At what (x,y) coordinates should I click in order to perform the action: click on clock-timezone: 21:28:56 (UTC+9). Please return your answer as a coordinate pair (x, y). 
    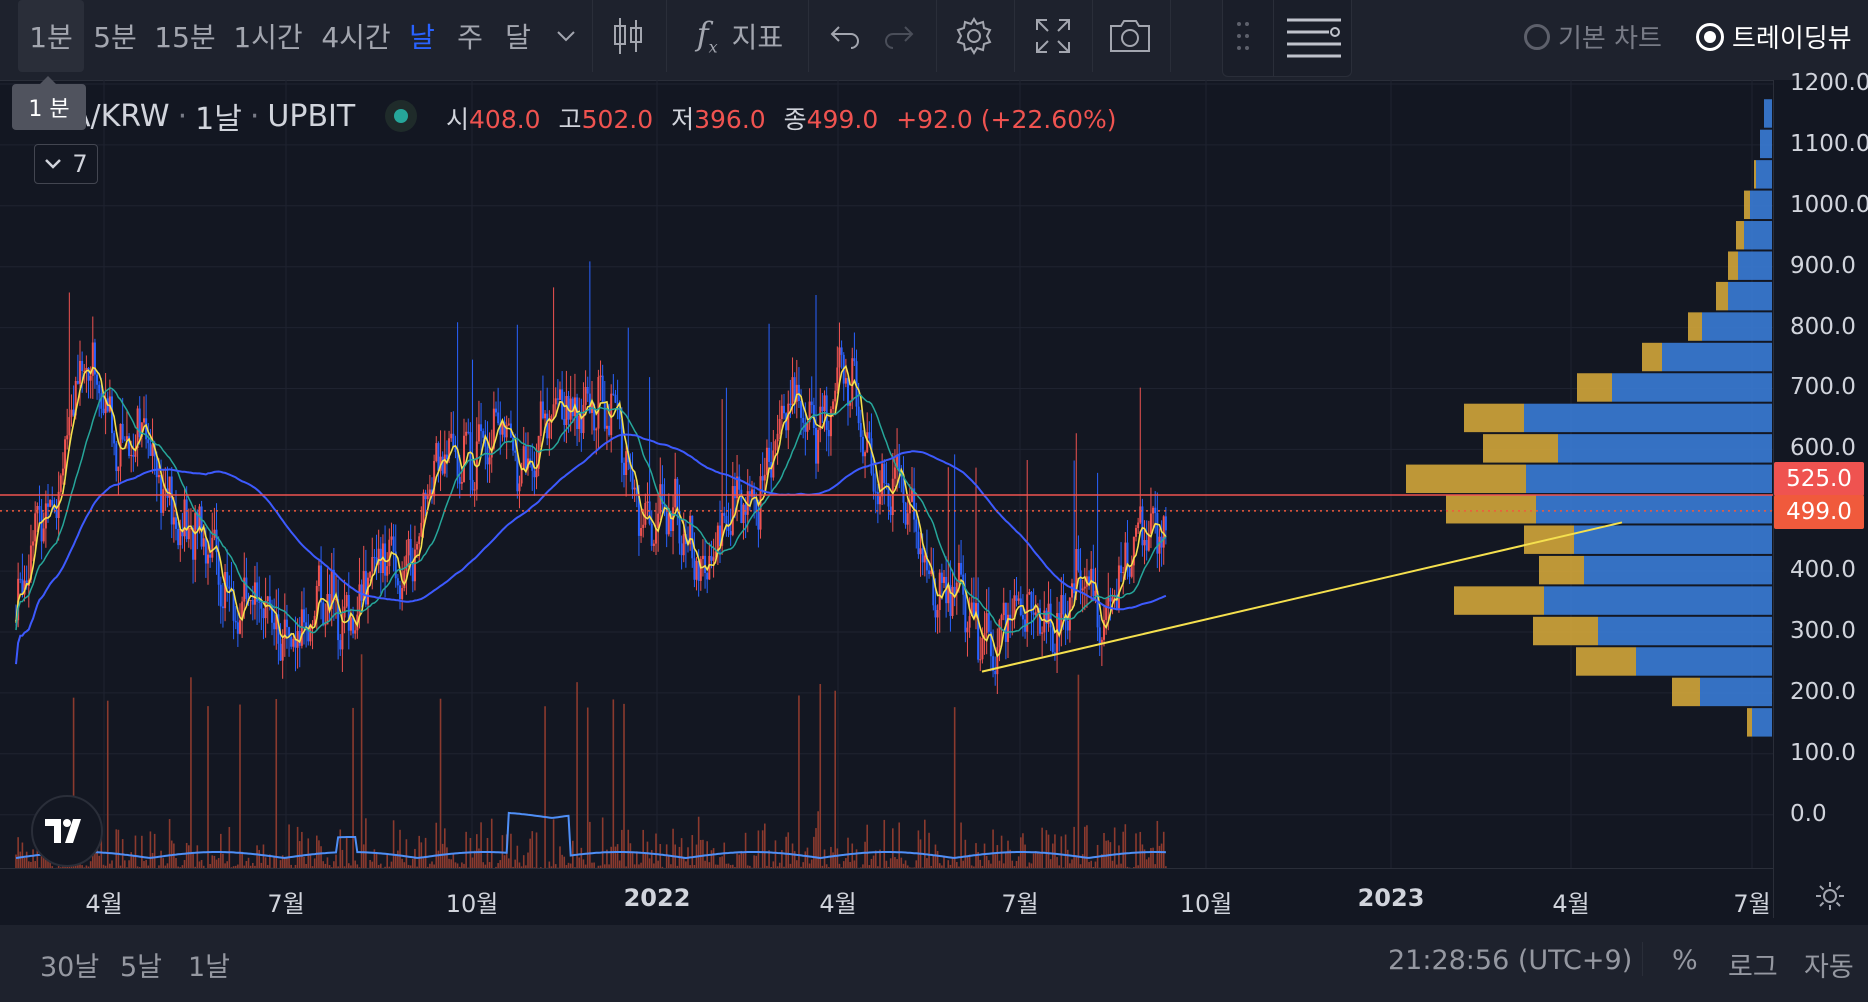
    Looking at the image, I should click on (1510, 960).